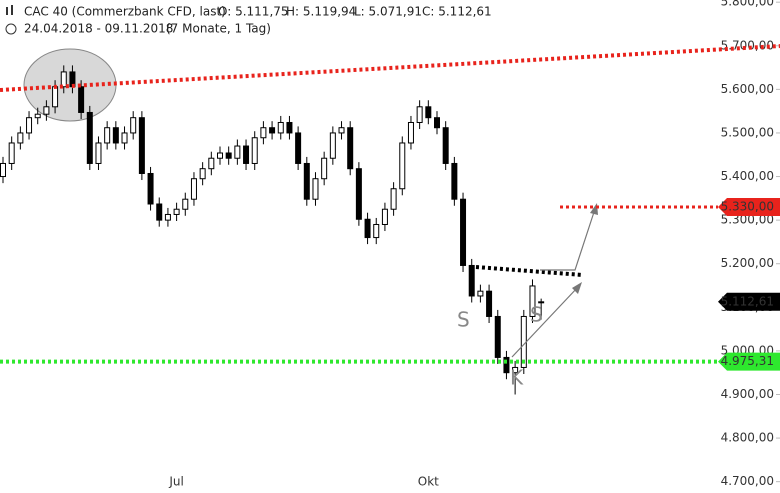 The image size is (780, 493). Describe the element at coordinates (98, 29) in the screenshot. I see `date-range: 24.04.2018 - 09.11.2018` at that location.